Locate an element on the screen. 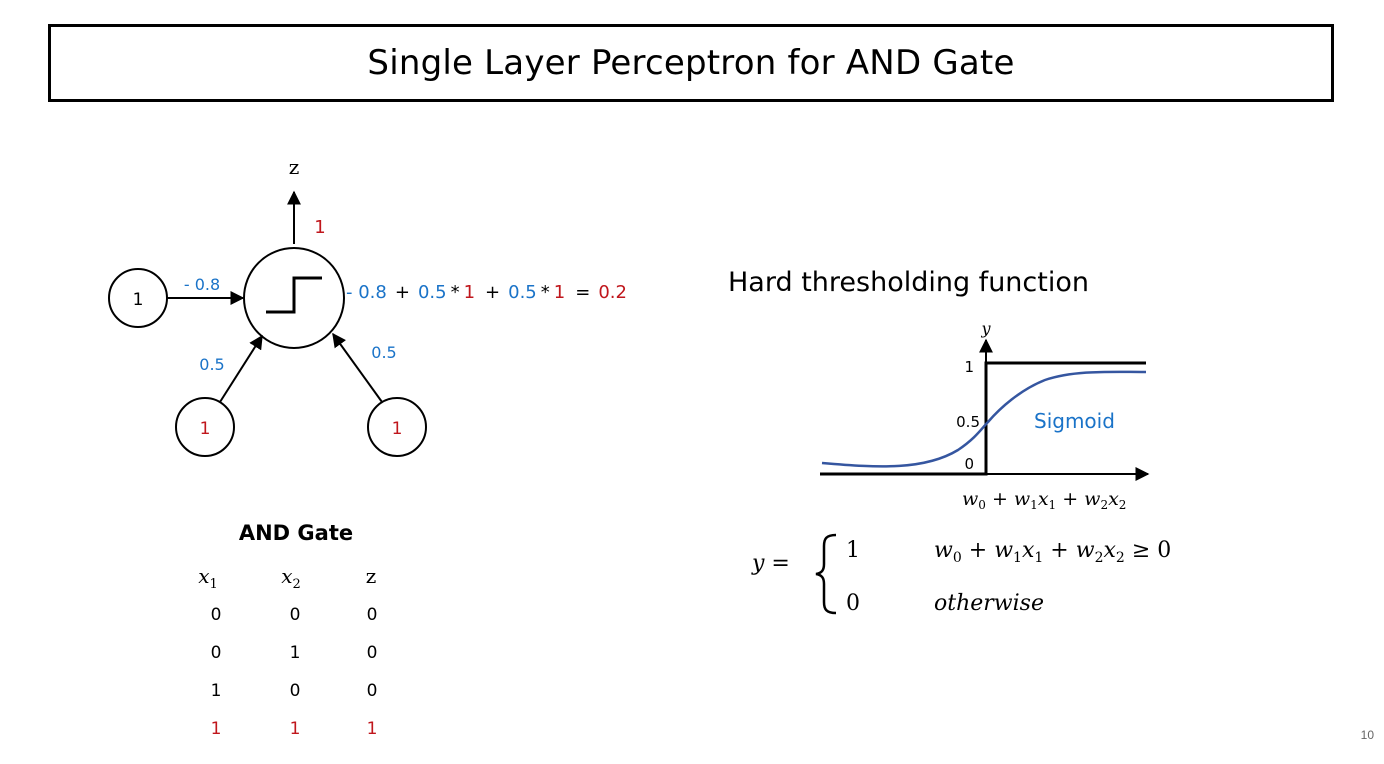 Image resolution: width=1384 pixels, height=764 pixels. header-x1: x1 is located at coordinates (208, 578).